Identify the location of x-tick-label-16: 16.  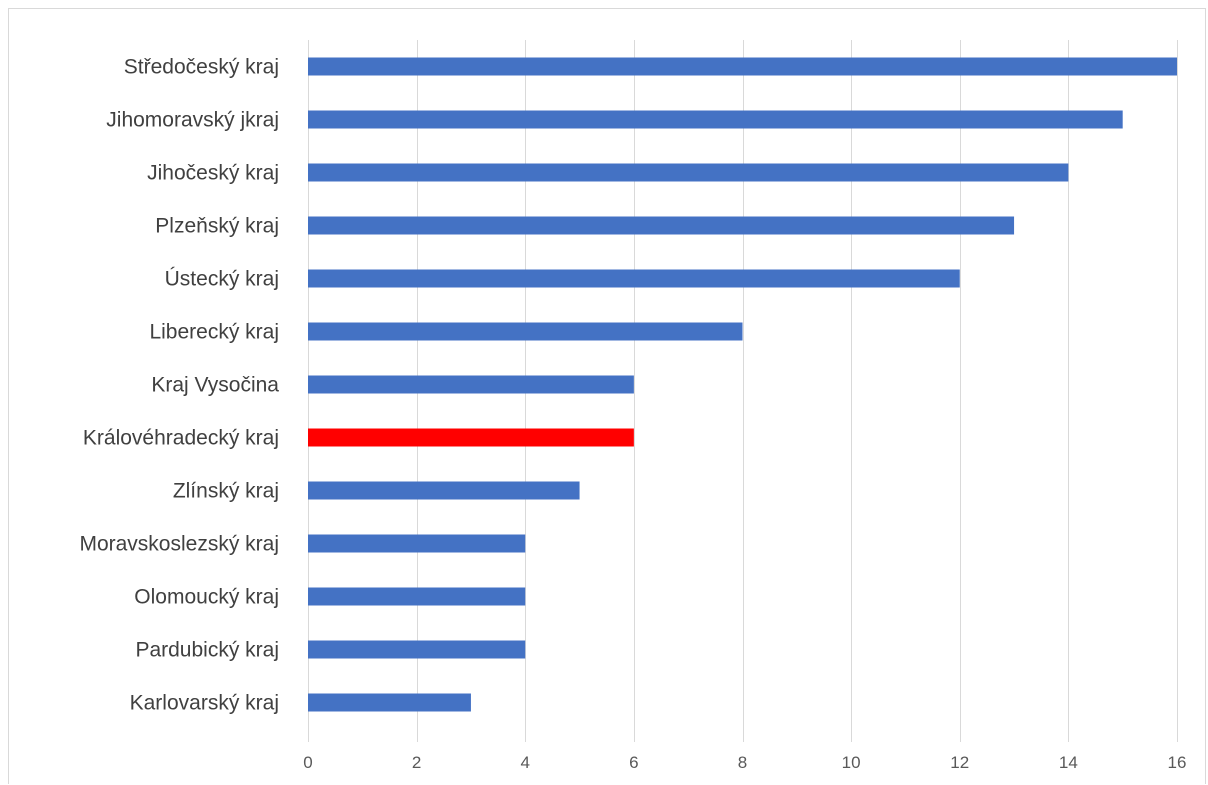
(1177, 762).